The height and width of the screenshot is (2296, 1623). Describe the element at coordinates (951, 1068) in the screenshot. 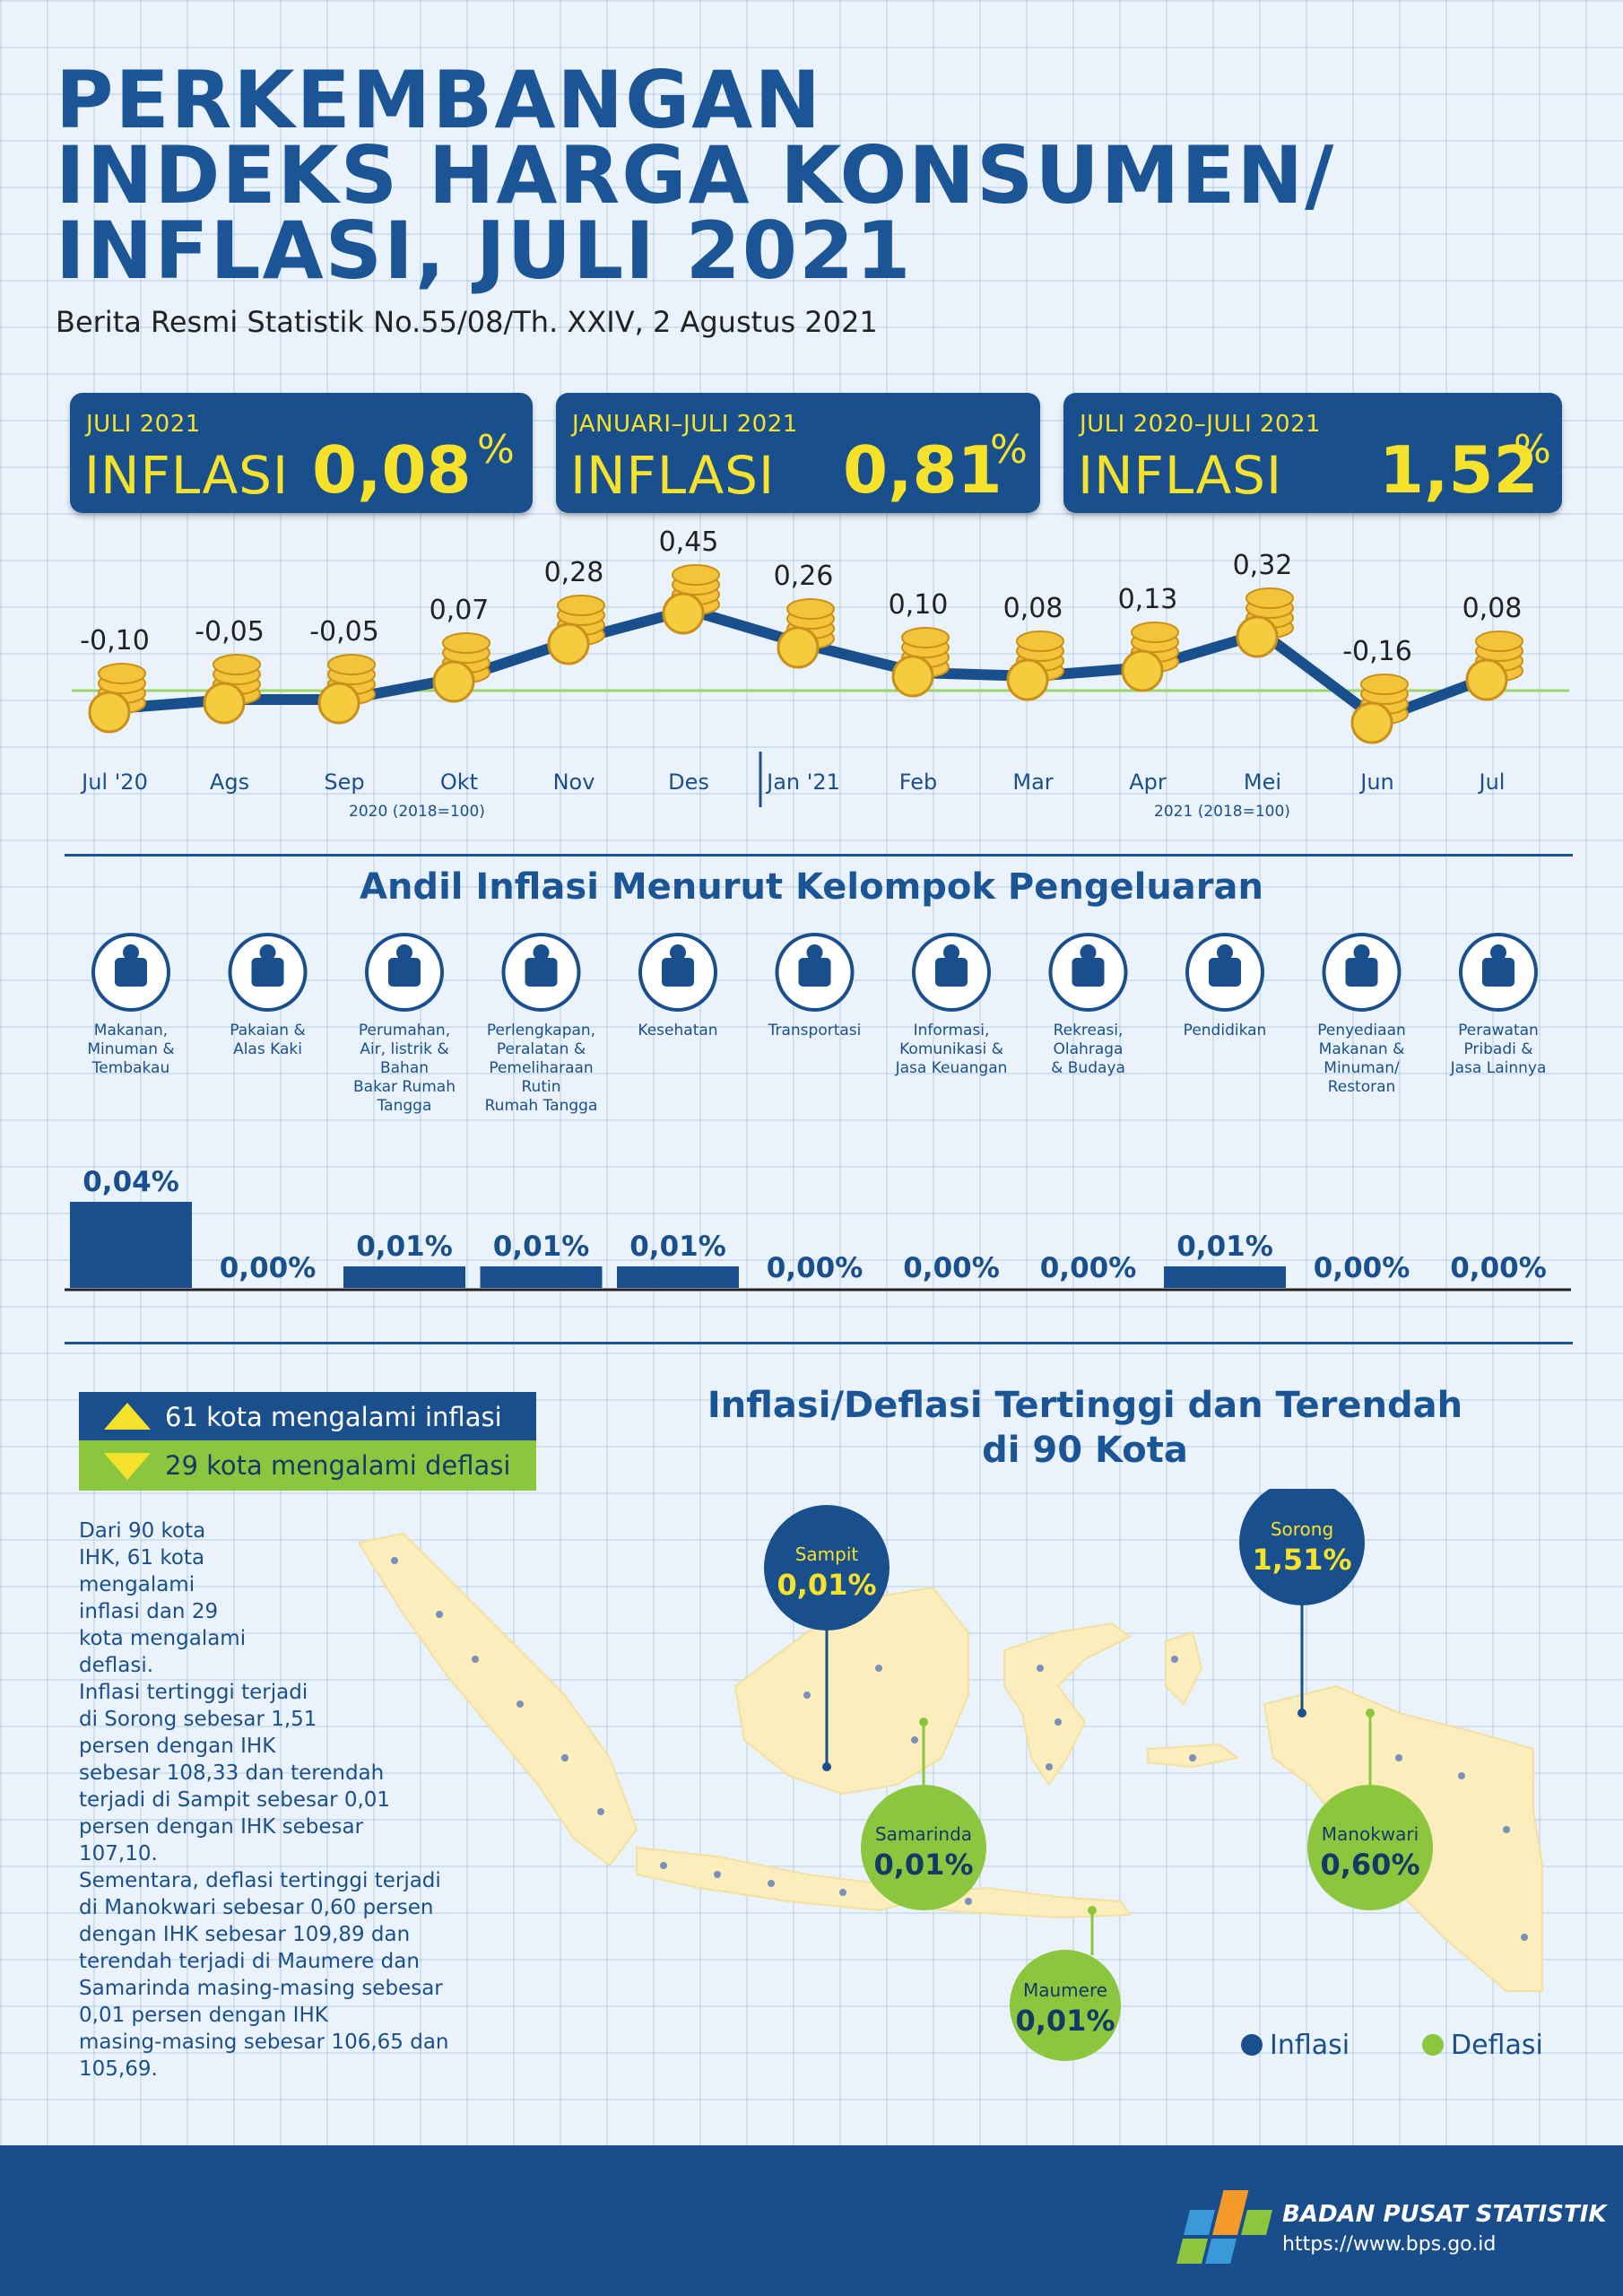

I see `group-label: Jasa Keuangan` at that location.